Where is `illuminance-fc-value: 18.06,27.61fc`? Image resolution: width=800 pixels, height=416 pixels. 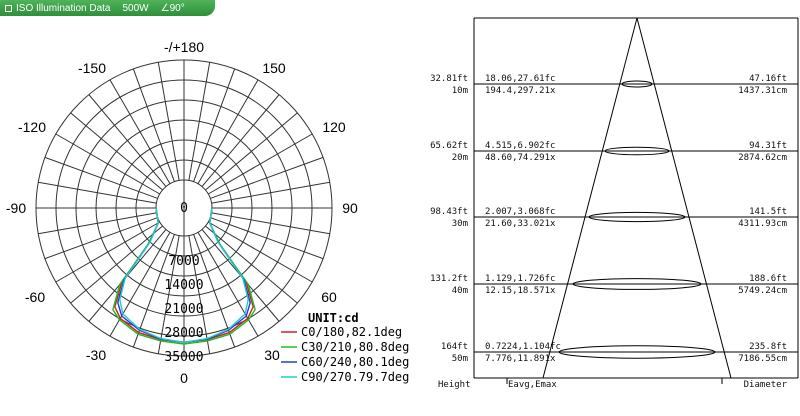
illuminance-fc-value: 18.06,27.61fc is located at coordinates (520, 79).